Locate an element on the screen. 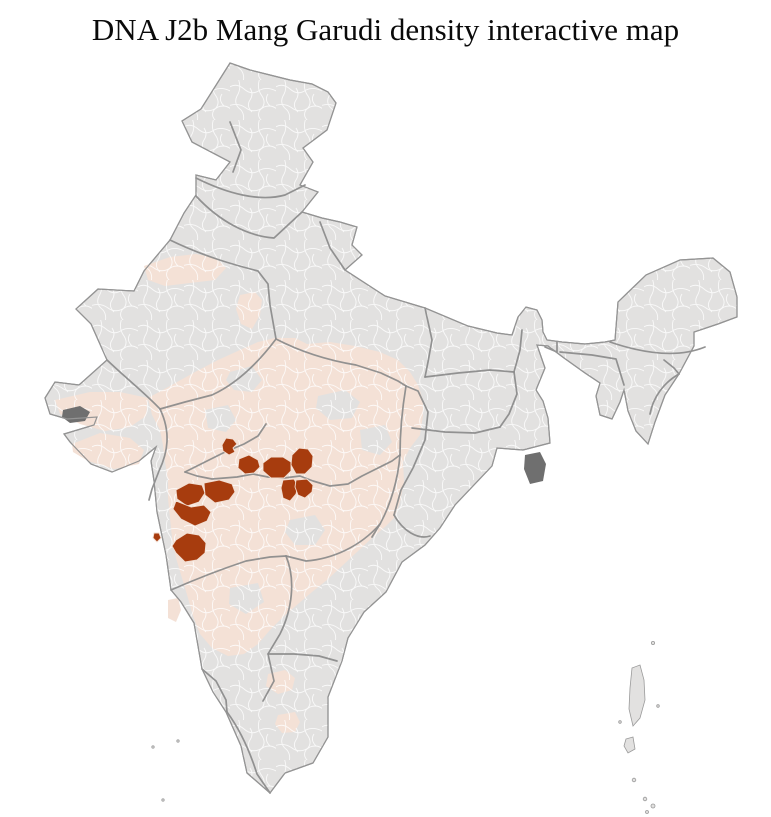 This screenshot has width=771, height=817. low-density-region is located at coordinates (174, 610).